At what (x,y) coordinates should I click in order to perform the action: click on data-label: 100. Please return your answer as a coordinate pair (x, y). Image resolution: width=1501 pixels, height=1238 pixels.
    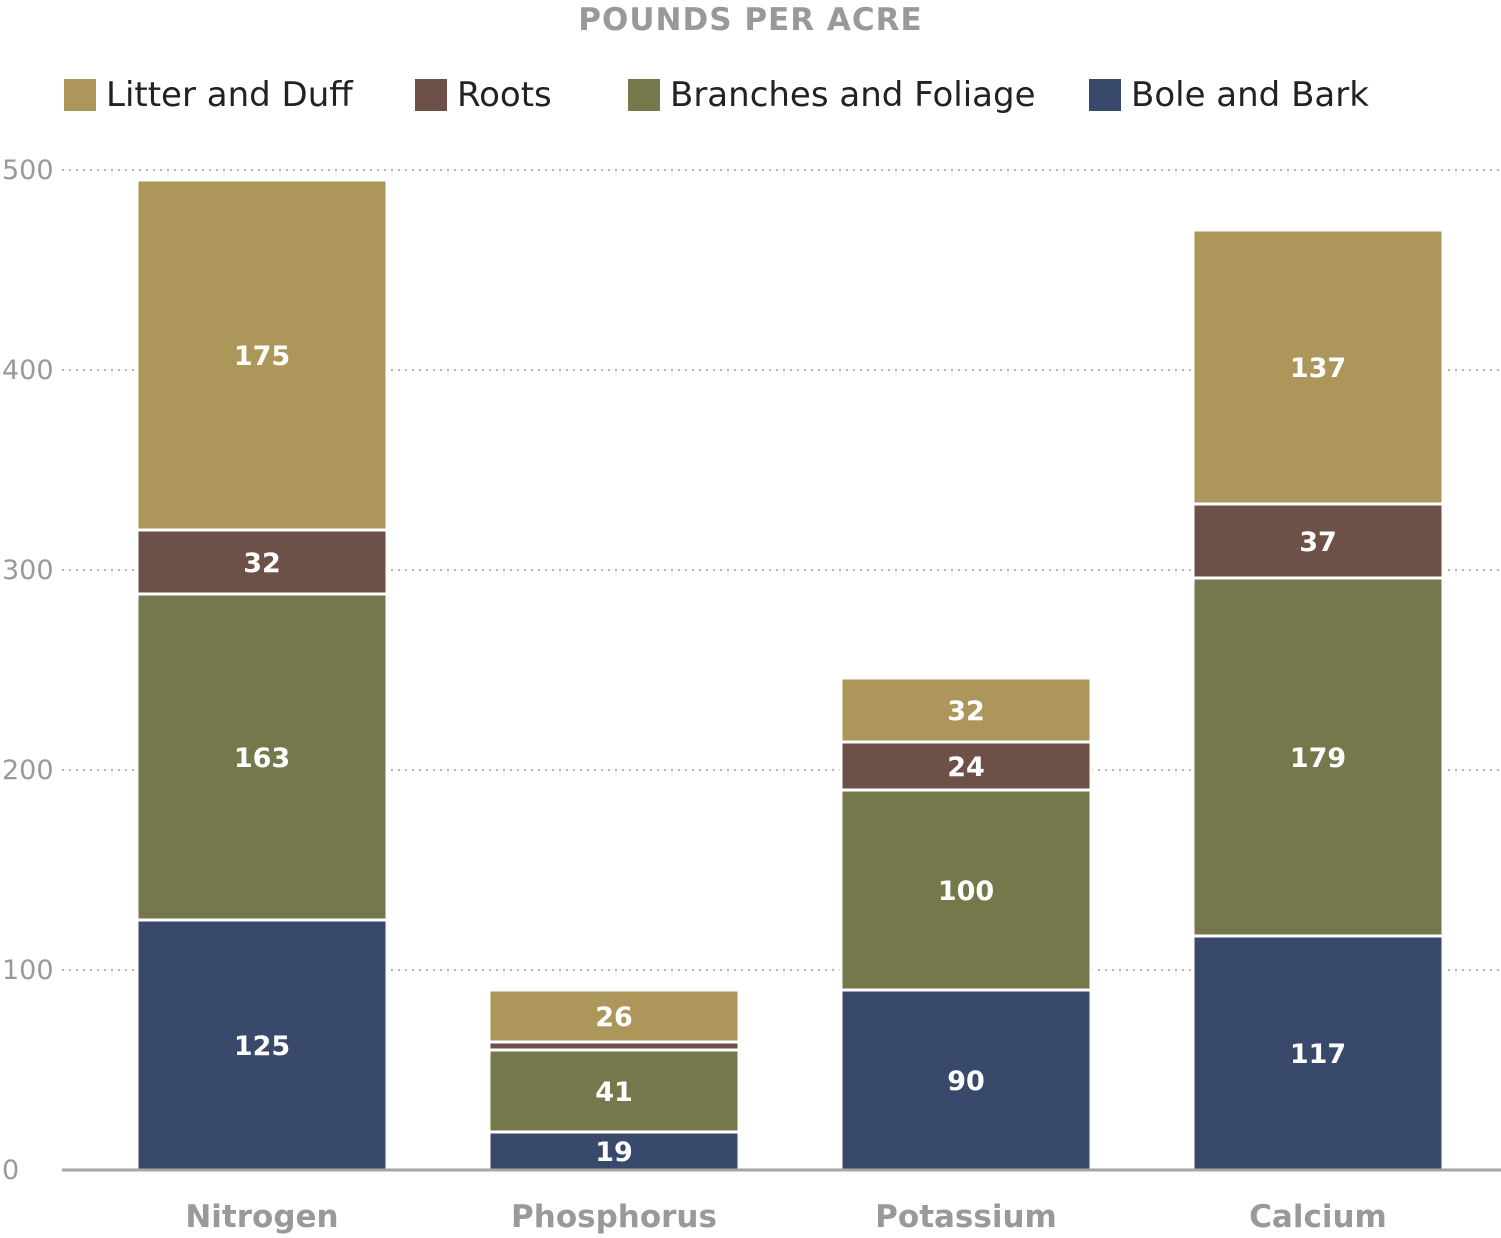
    Looking at the image, I should click on (966, 891).